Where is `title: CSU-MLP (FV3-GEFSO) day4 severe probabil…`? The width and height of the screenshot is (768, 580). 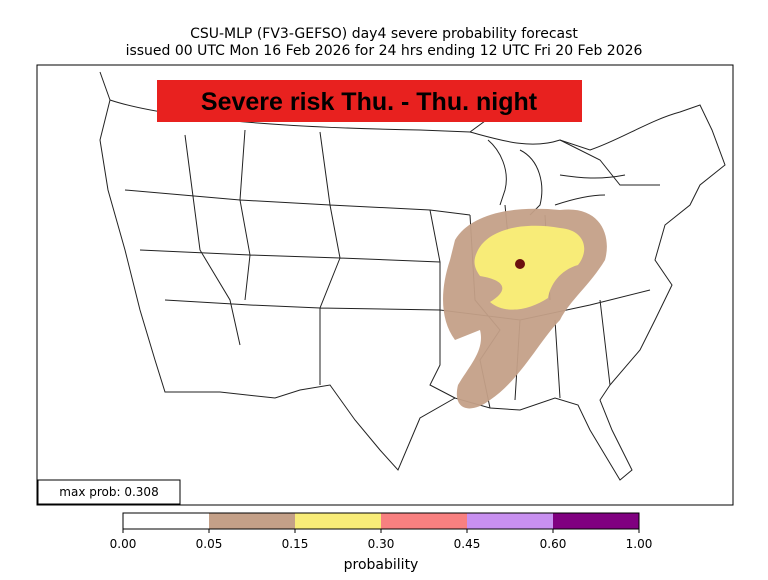
title: CSU-MLP (FV3-GEFSO) day4 severe probabil… is located at coordinates (384, 34).